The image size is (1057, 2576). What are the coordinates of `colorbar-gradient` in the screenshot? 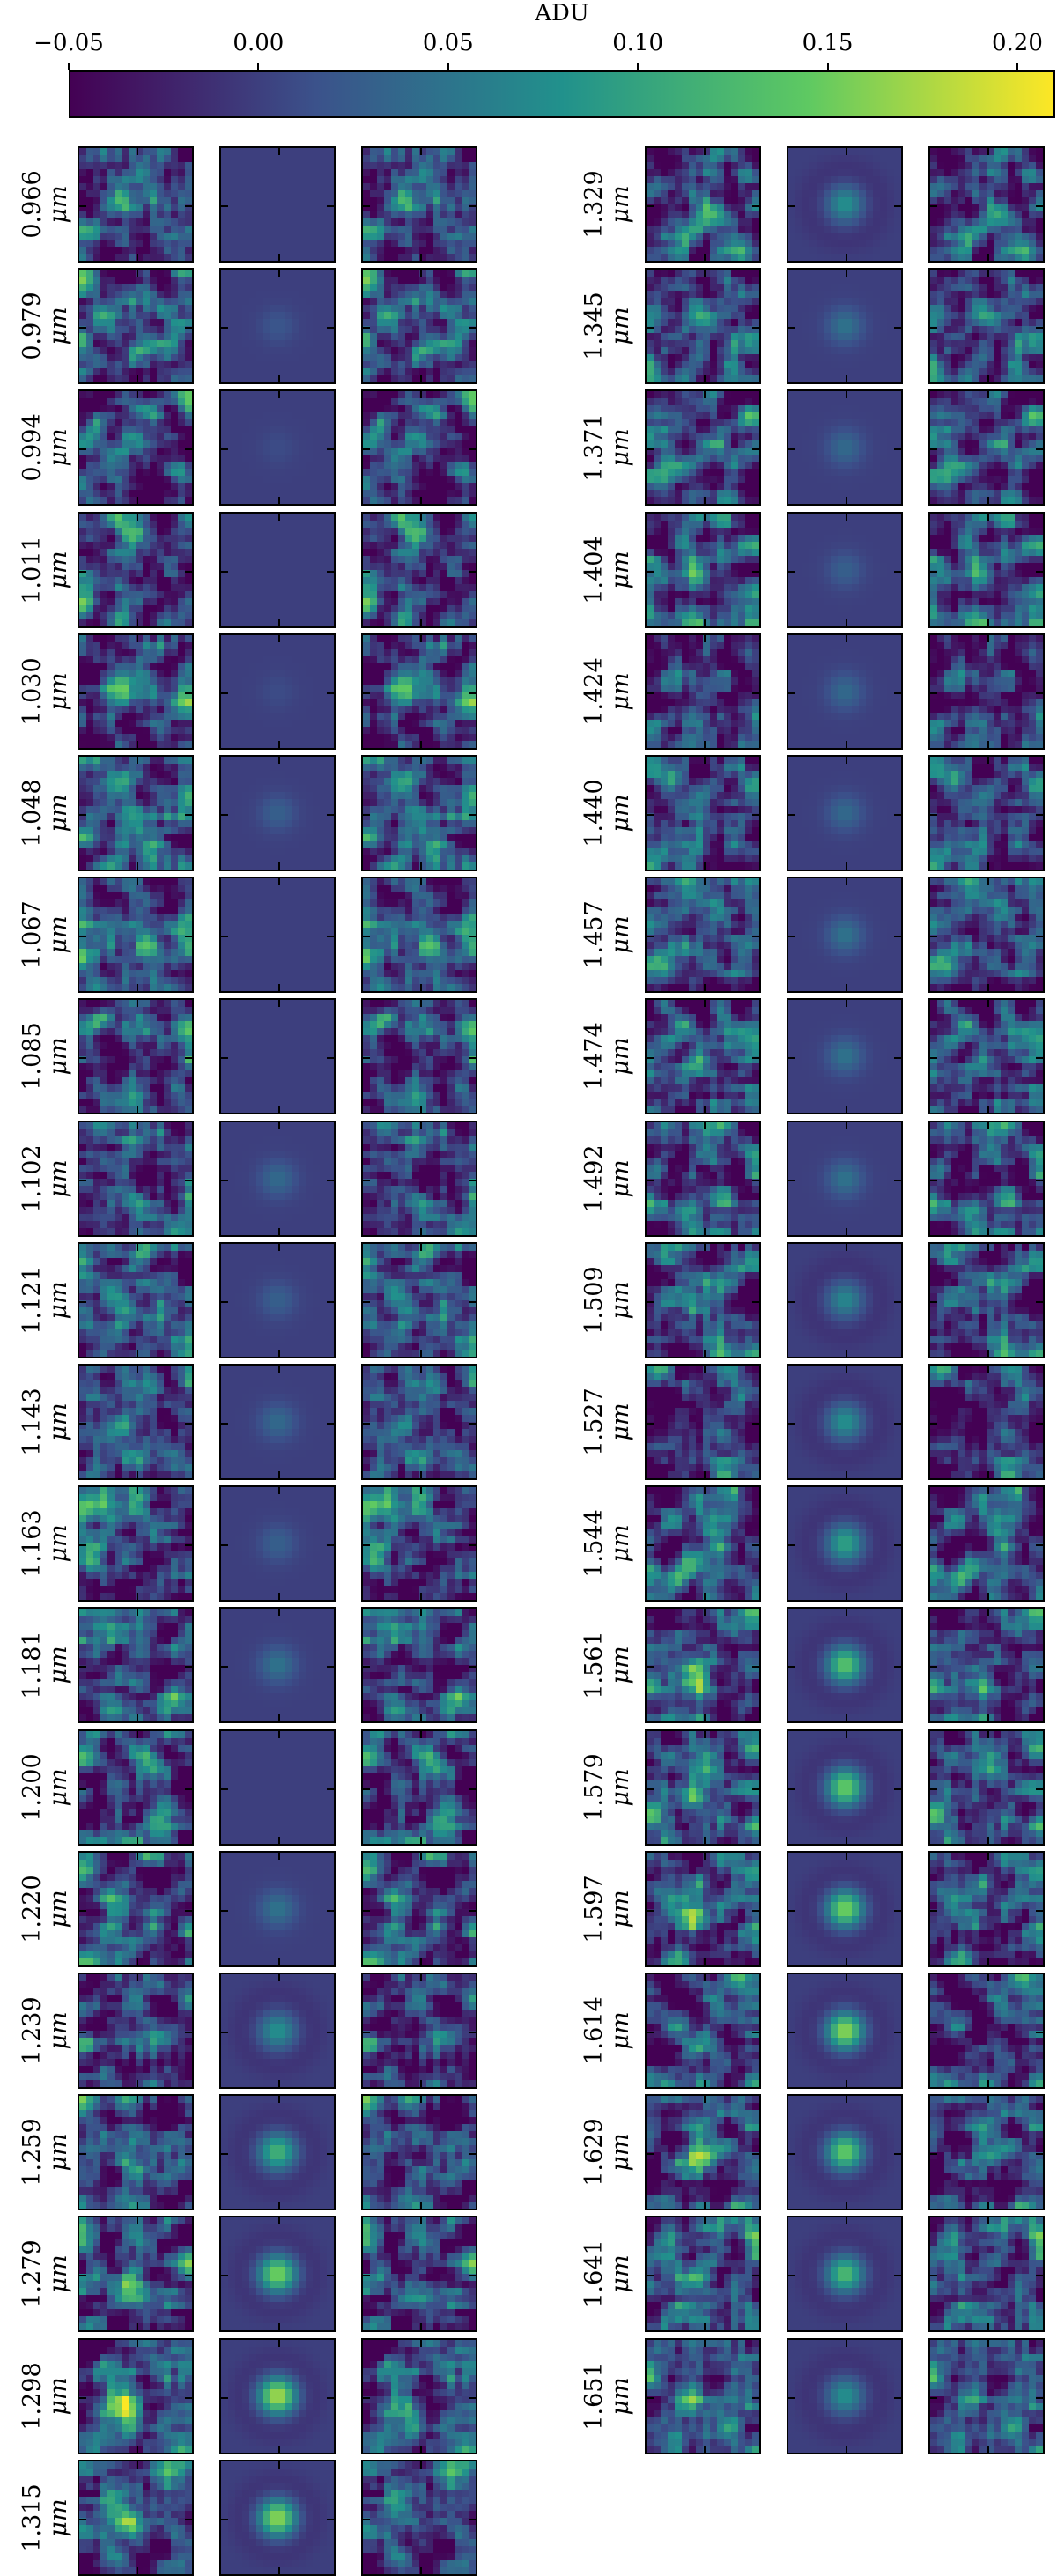 It's located at (561, 94).